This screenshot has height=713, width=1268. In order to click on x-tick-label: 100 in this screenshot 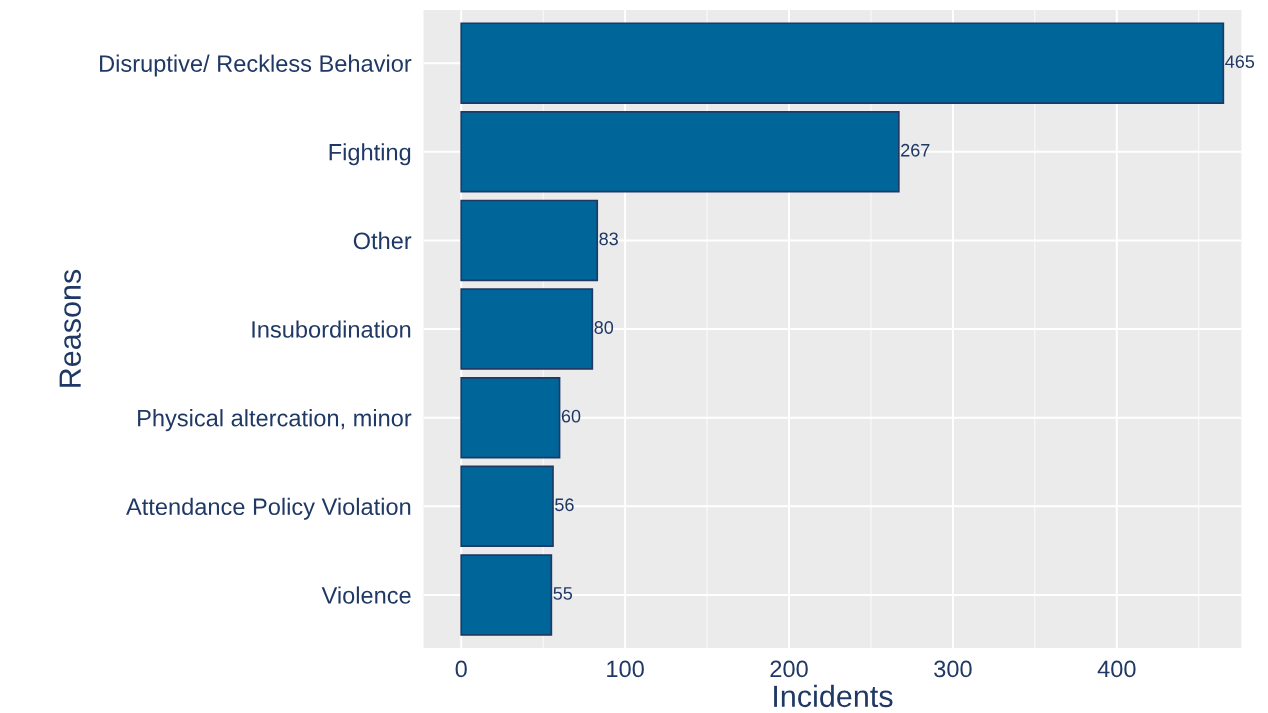, I will do `click(625, 669)`.